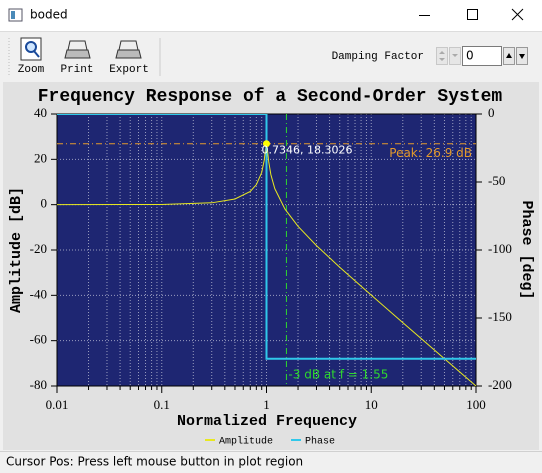  I want to click on damping-label: Damping Factor, so click(378, 57).